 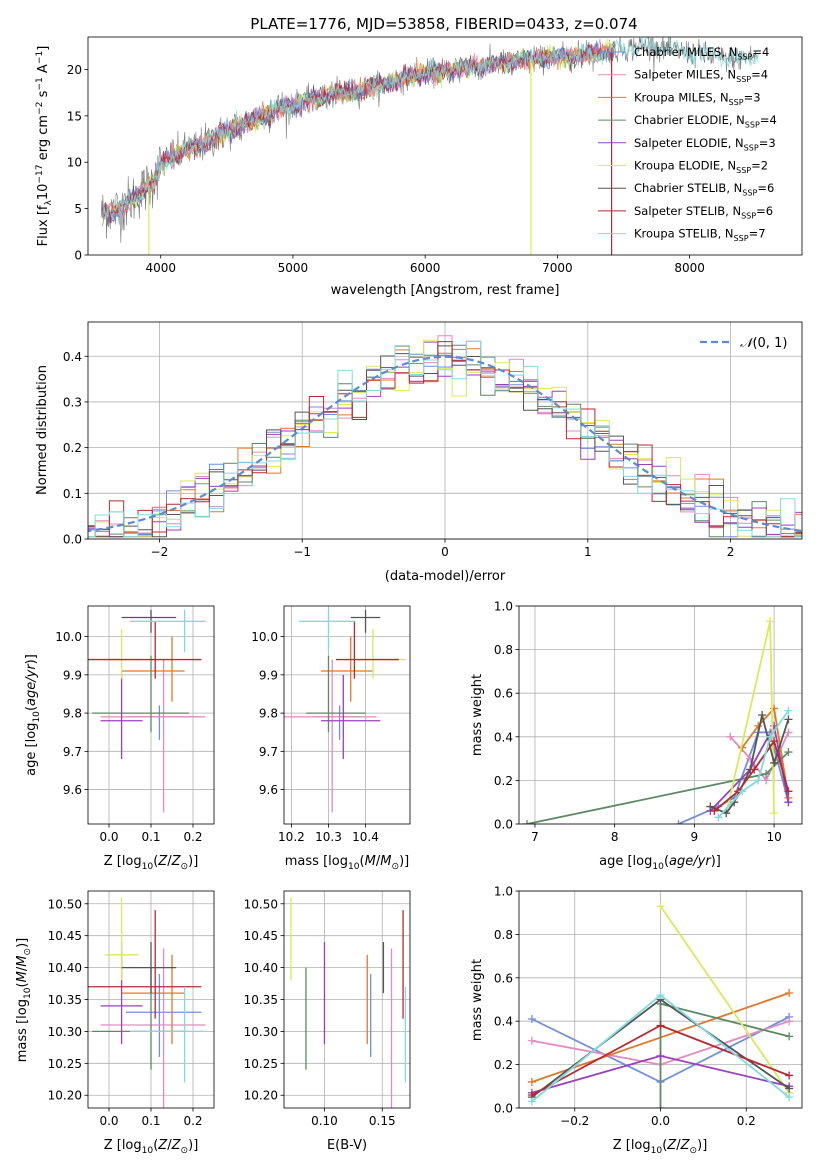 What do you see at coordinates (72, 402) in the screenshot?
I see `y-tick-label: 0.3` at bounding box center [72, 402].